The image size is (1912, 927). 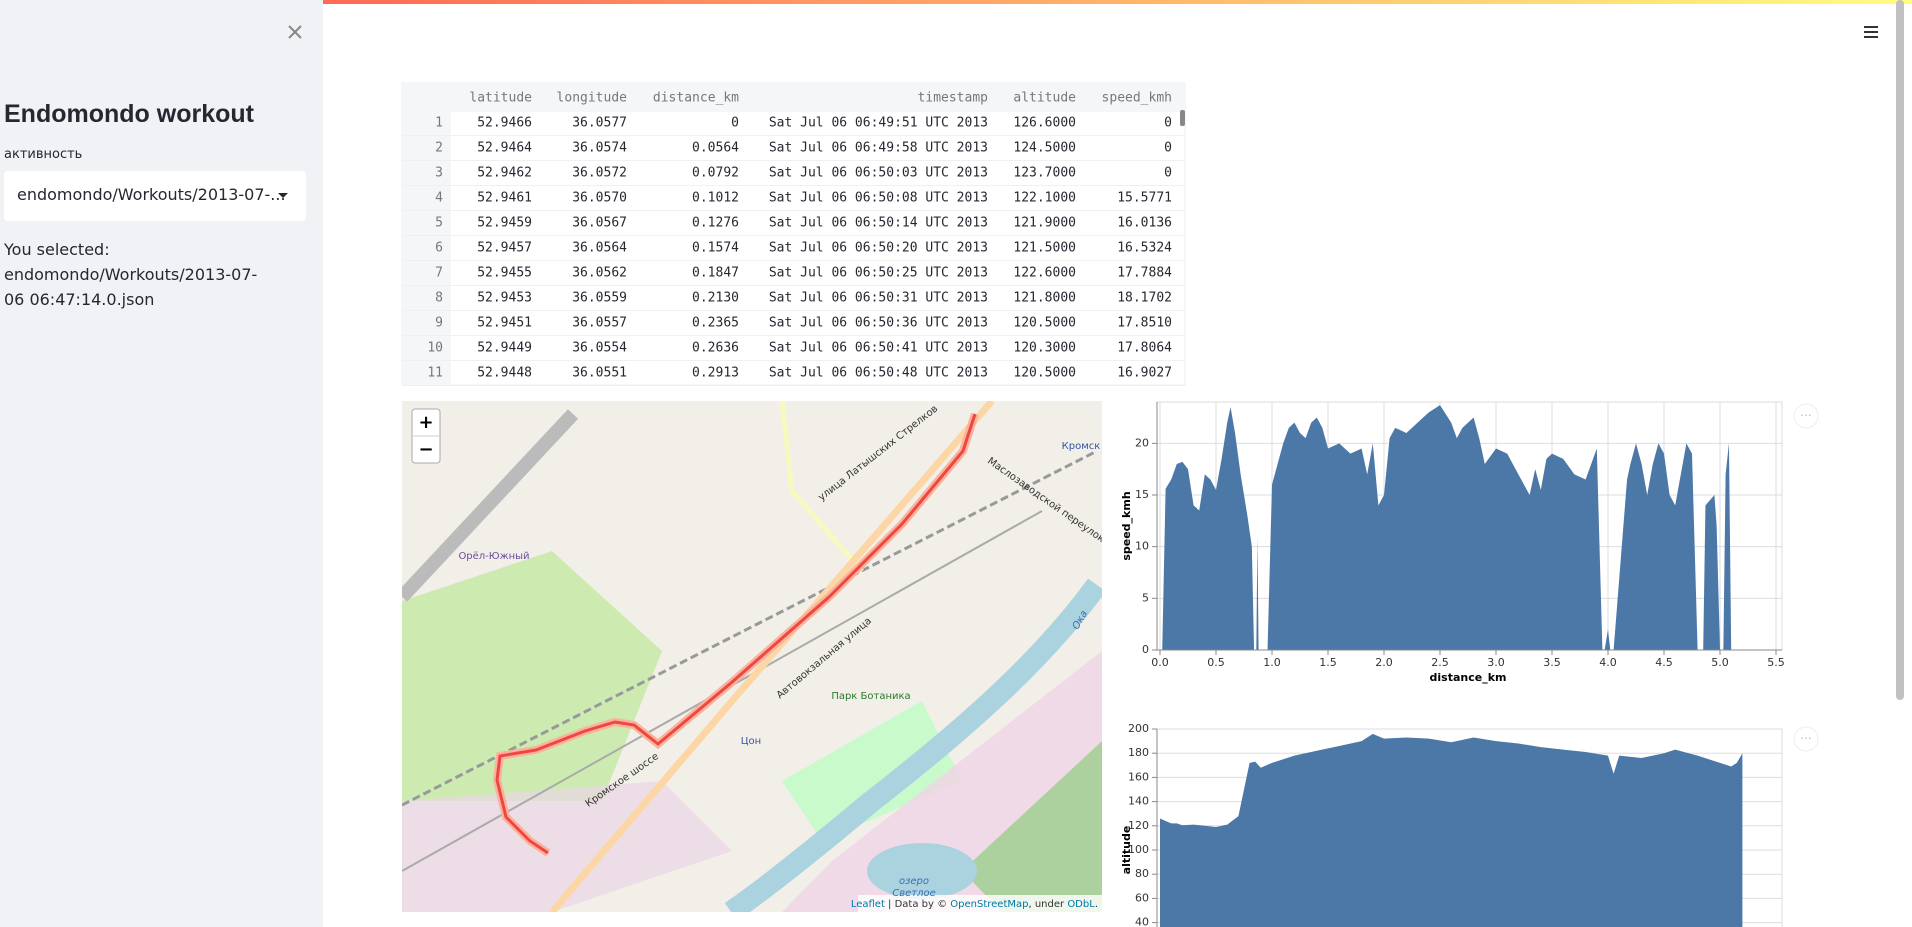 I want to click on table-cell: 52.9455, so click(x=504, y=273).